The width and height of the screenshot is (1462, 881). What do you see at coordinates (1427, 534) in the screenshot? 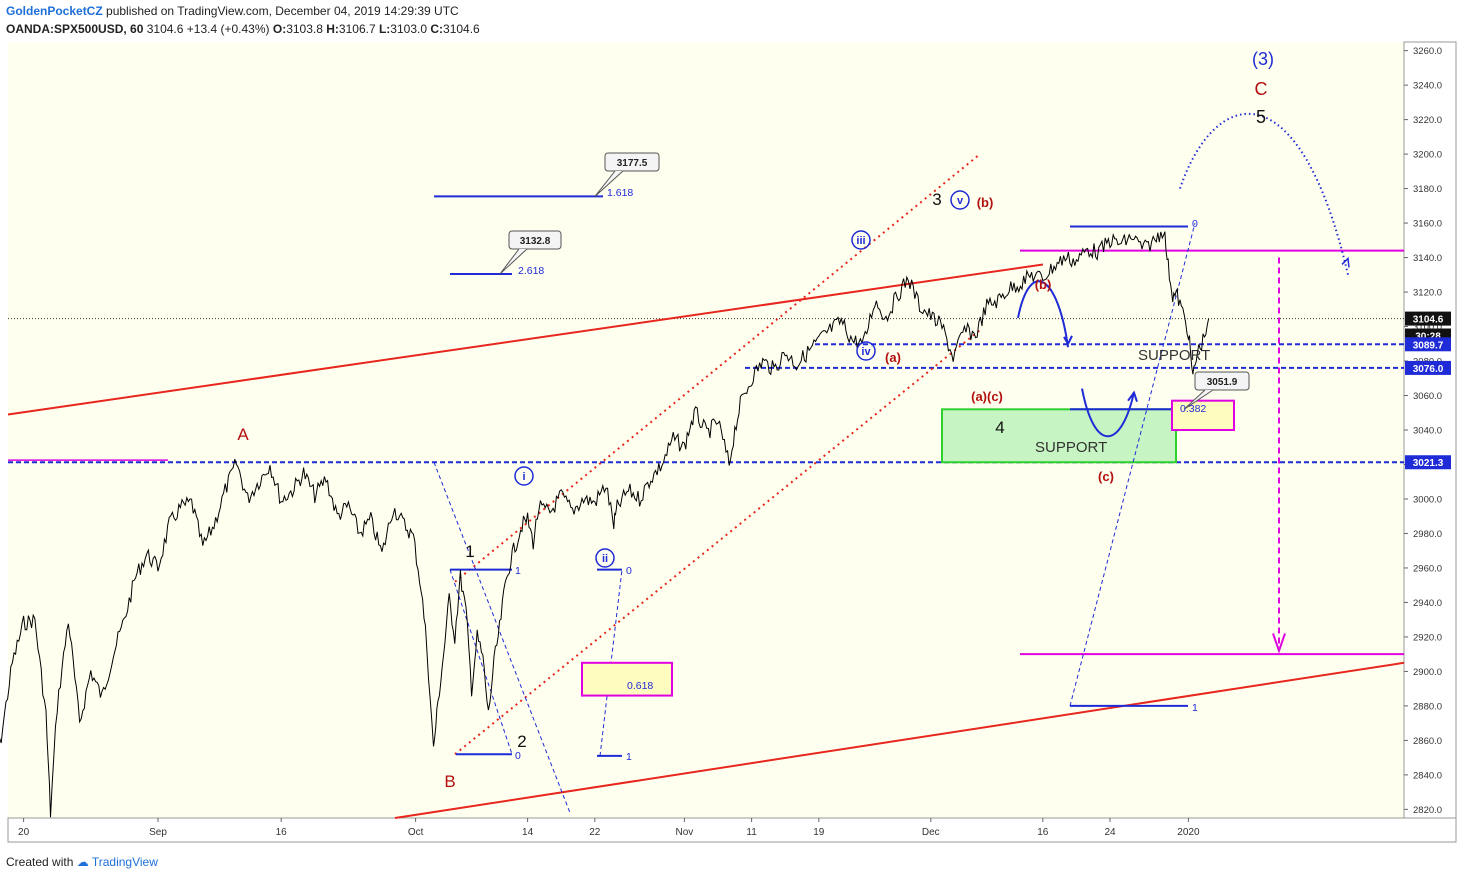
I see `y-tick-label: 2980.0` at bounding box center [1427, 534].